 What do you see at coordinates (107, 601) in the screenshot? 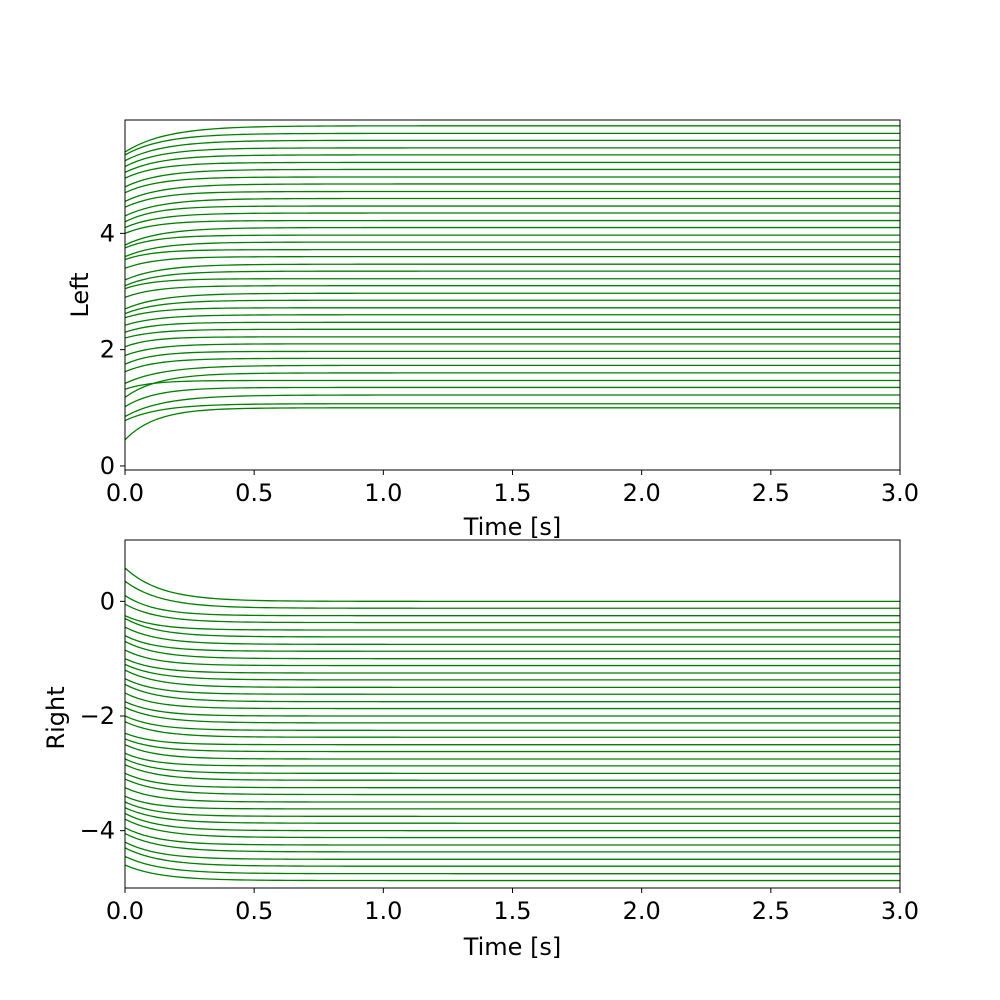
I see `right-y-tick-label-1: 0` at bounding box center [107, 601].